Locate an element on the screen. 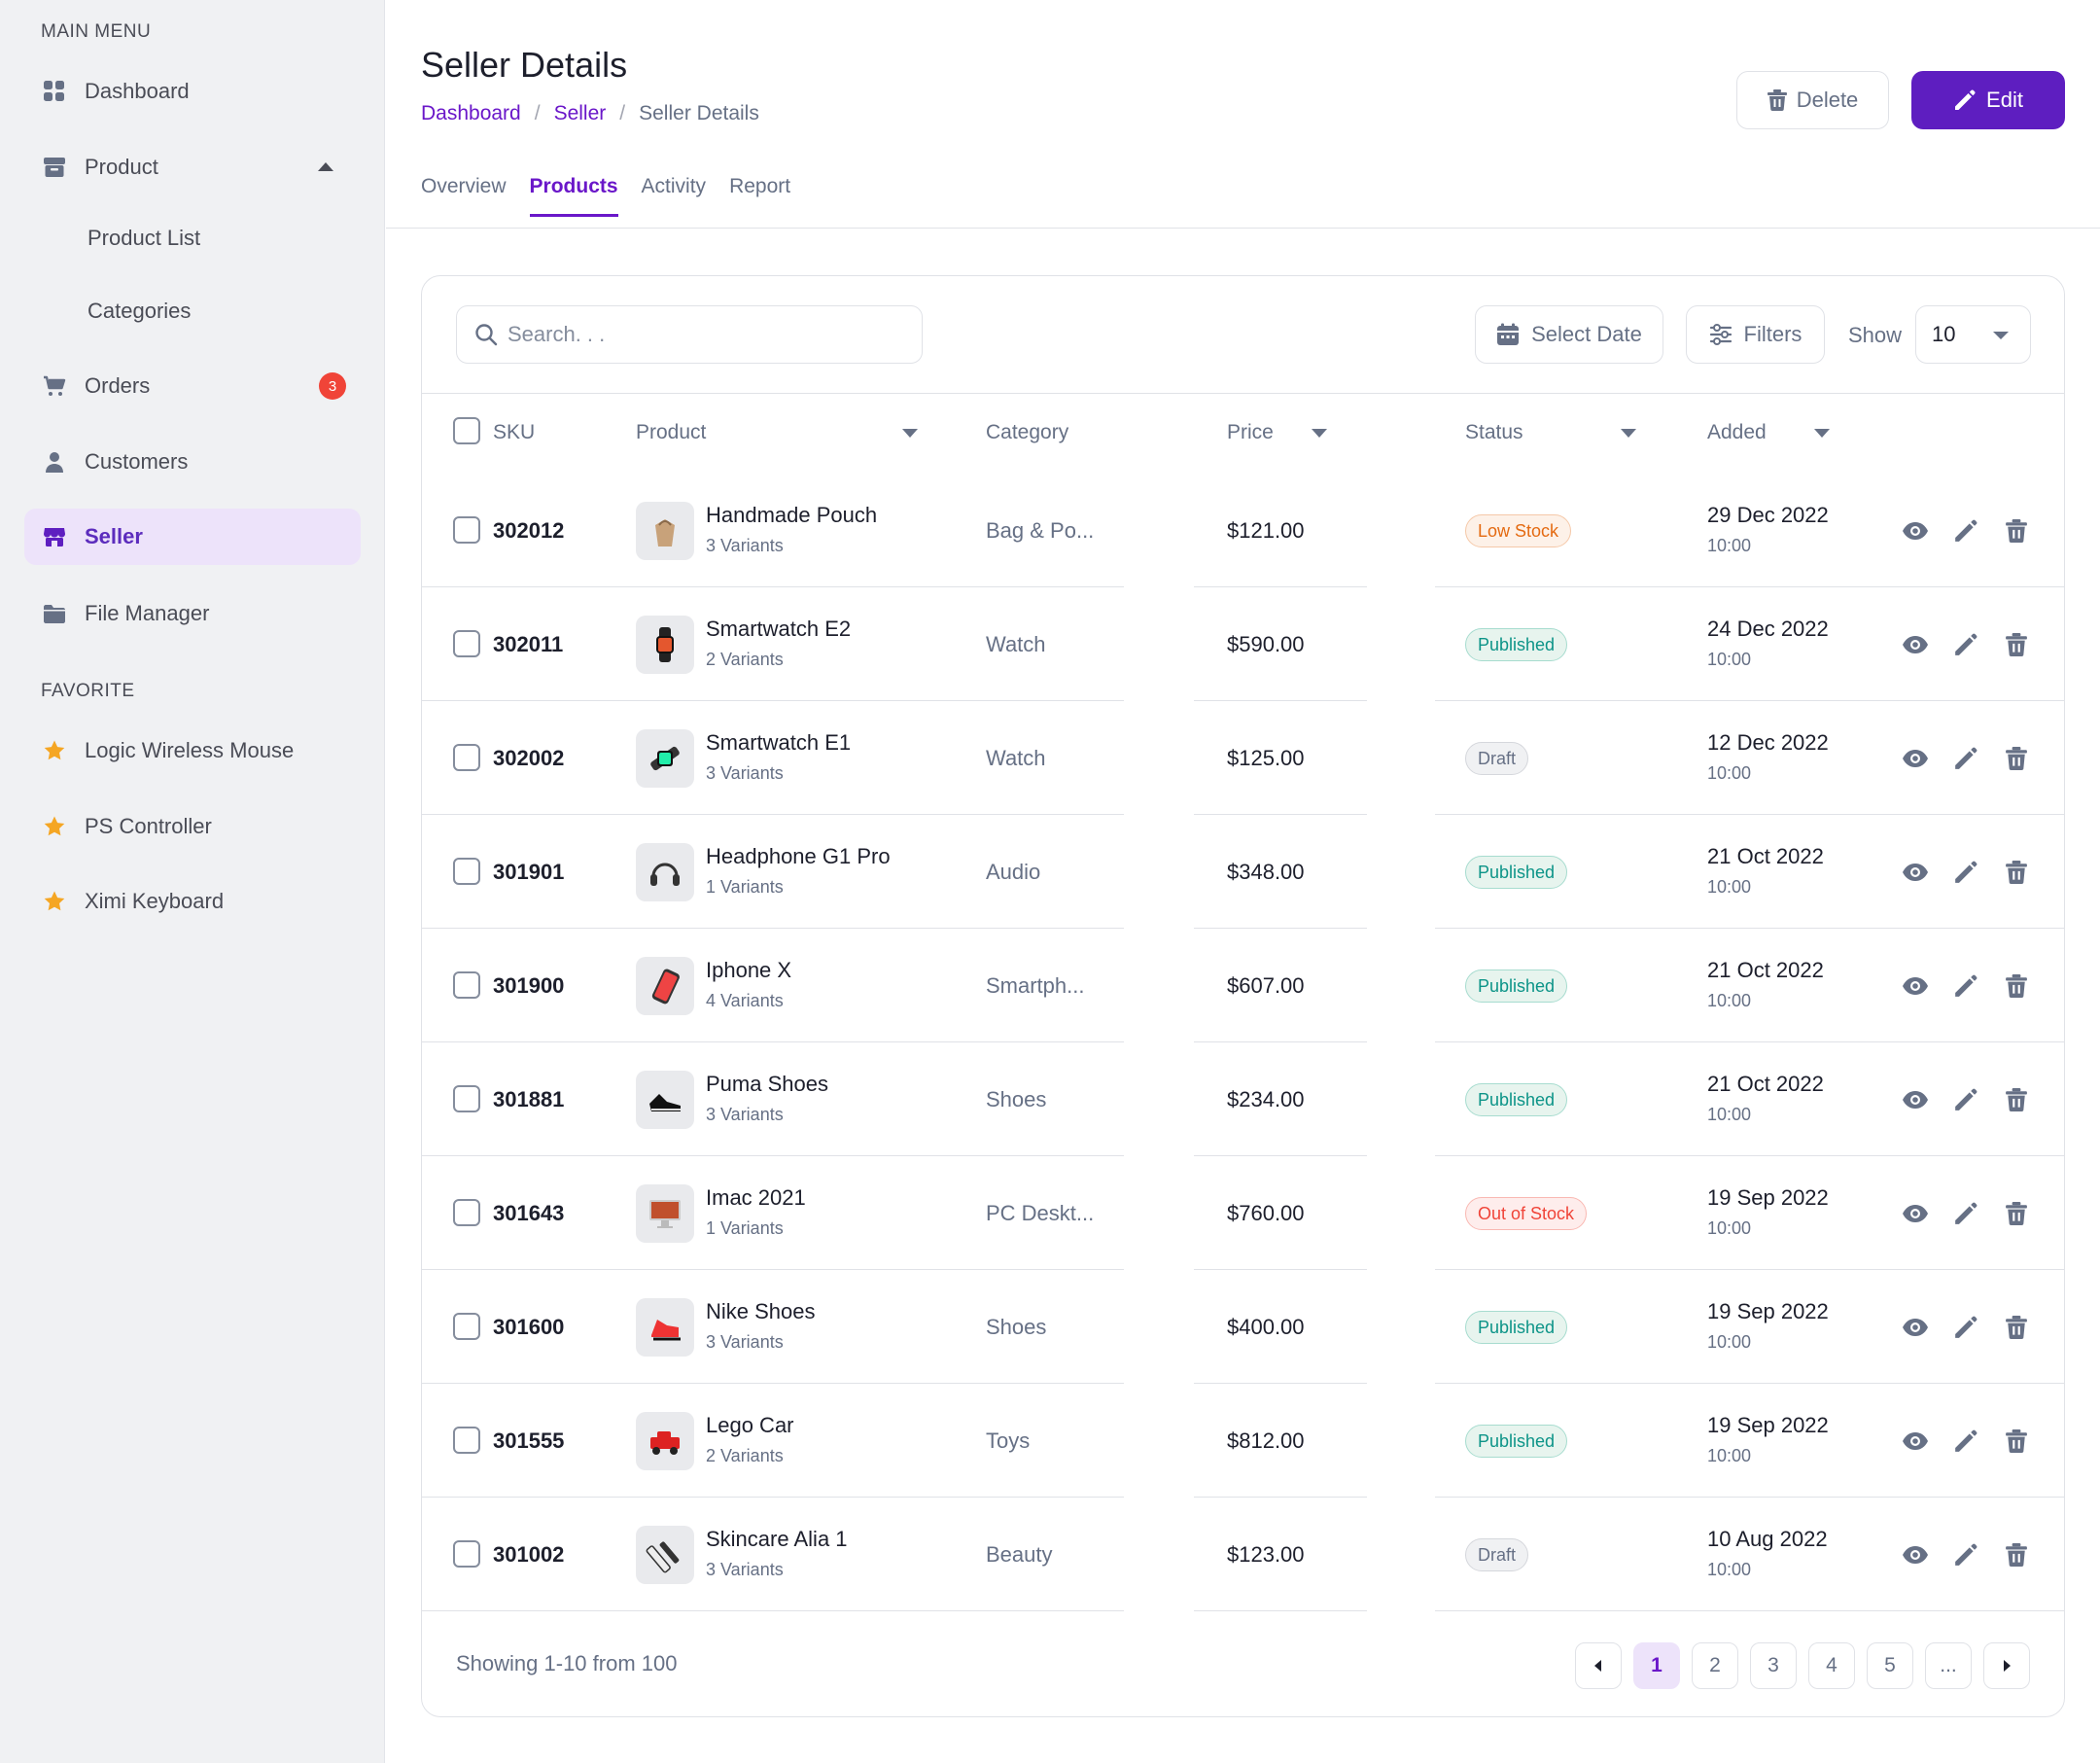  page-3-button: 3 is located at coordinates (1773, 1665).